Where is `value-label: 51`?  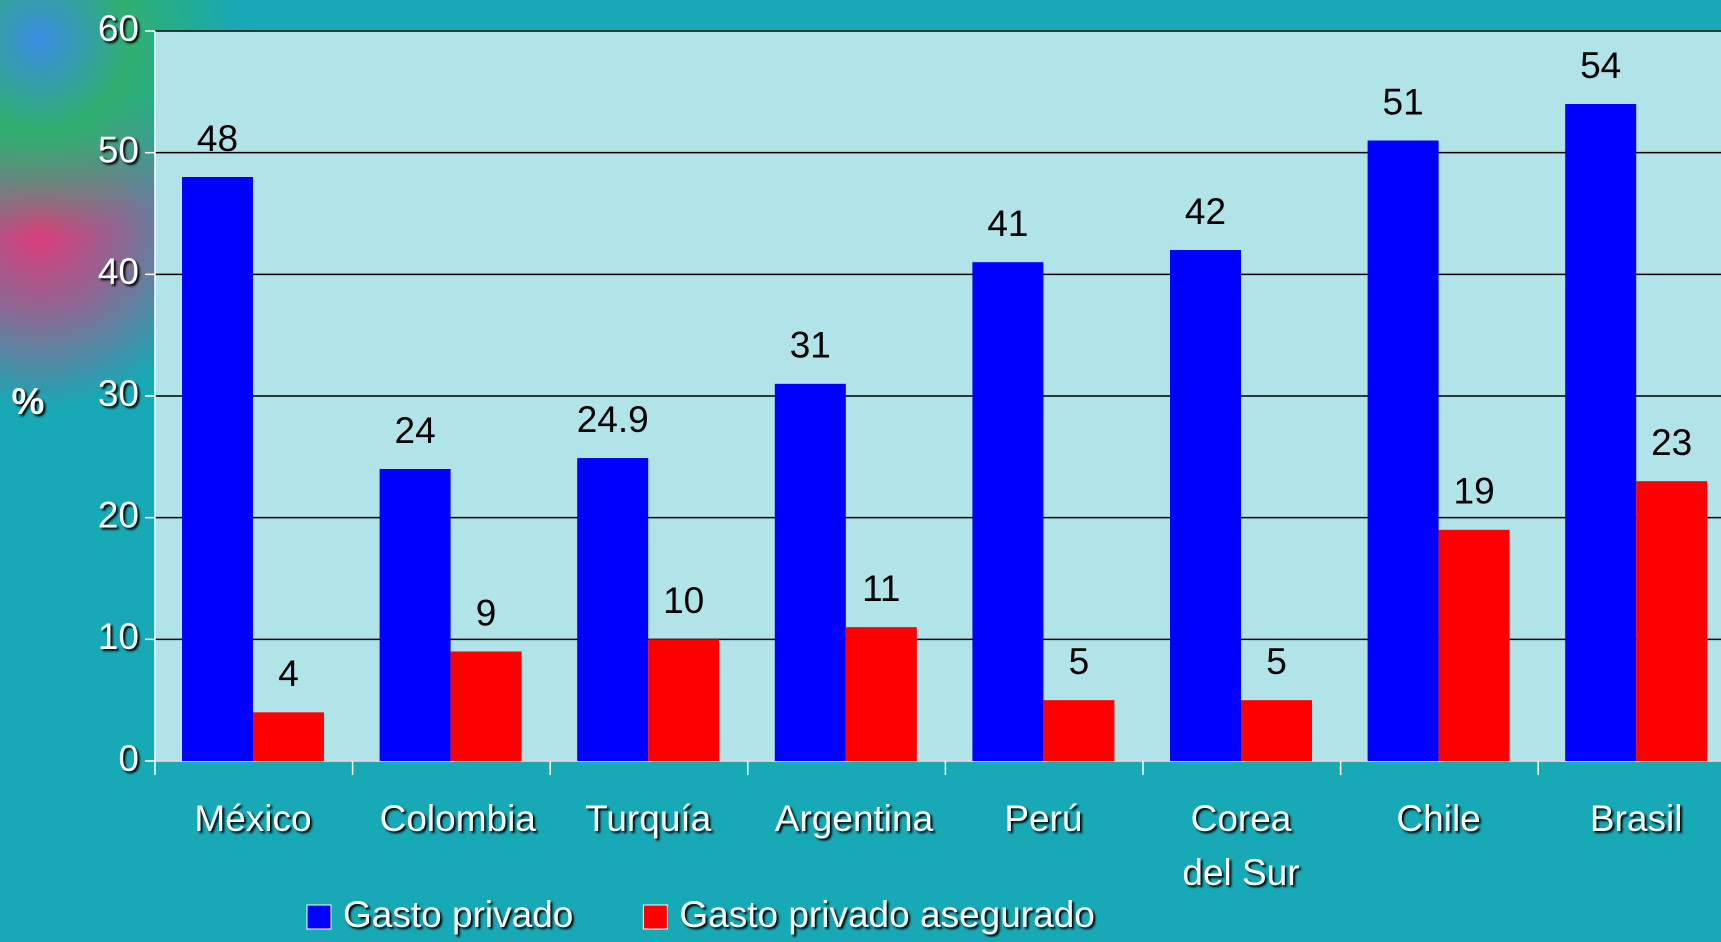
value-label: 51 is located at coordinates (1403, 101).